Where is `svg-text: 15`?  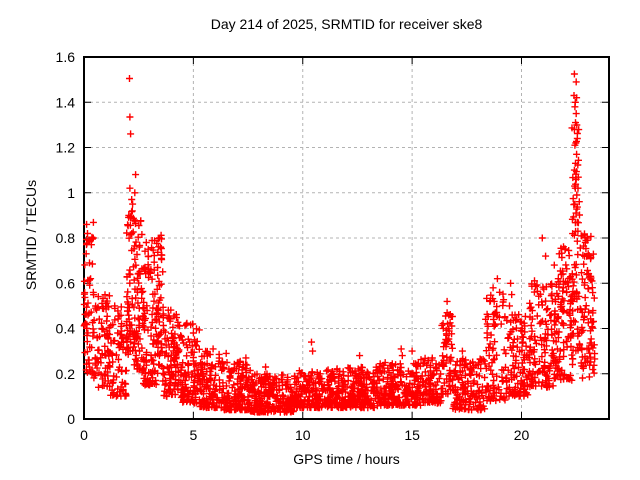 svg-text: 15 is located at coordinates (412, 435).